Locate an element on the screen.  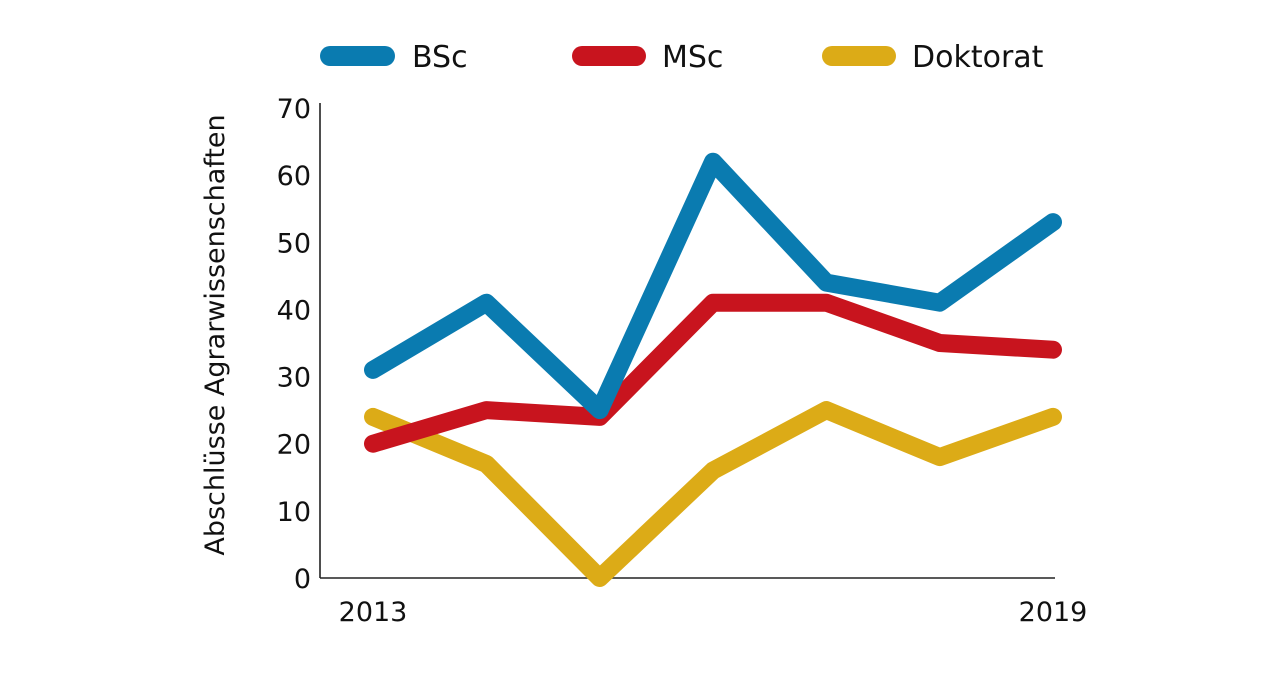
legend: BSc MSc Doktorat is located at coordinates (682, 57).